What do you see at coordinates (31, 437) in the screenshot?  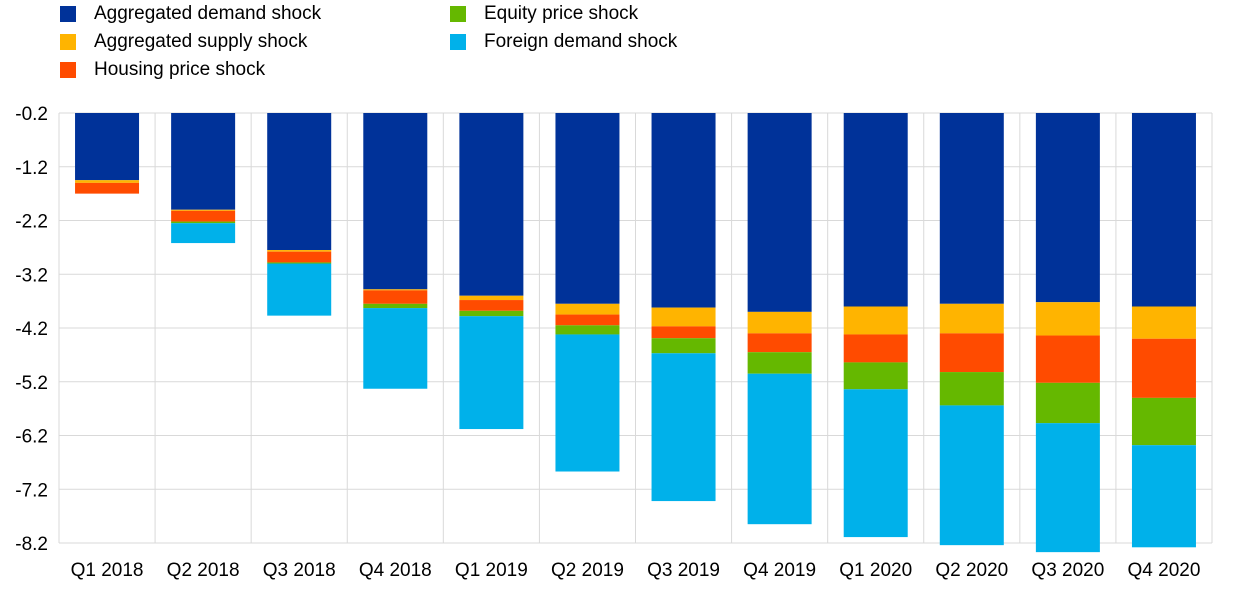 I see `y-tick-label-6: -6.2` at bounding box center [31, 437].